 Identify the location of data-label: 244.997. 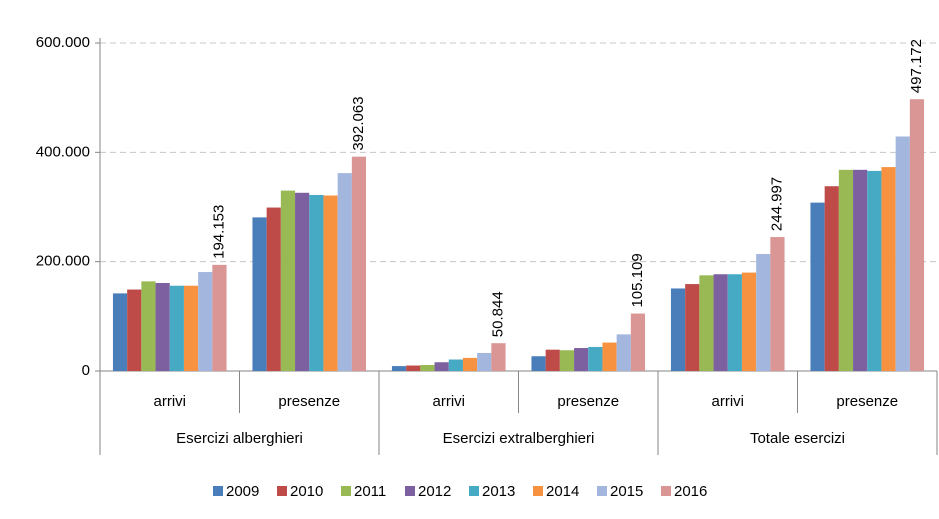
(776, 204).